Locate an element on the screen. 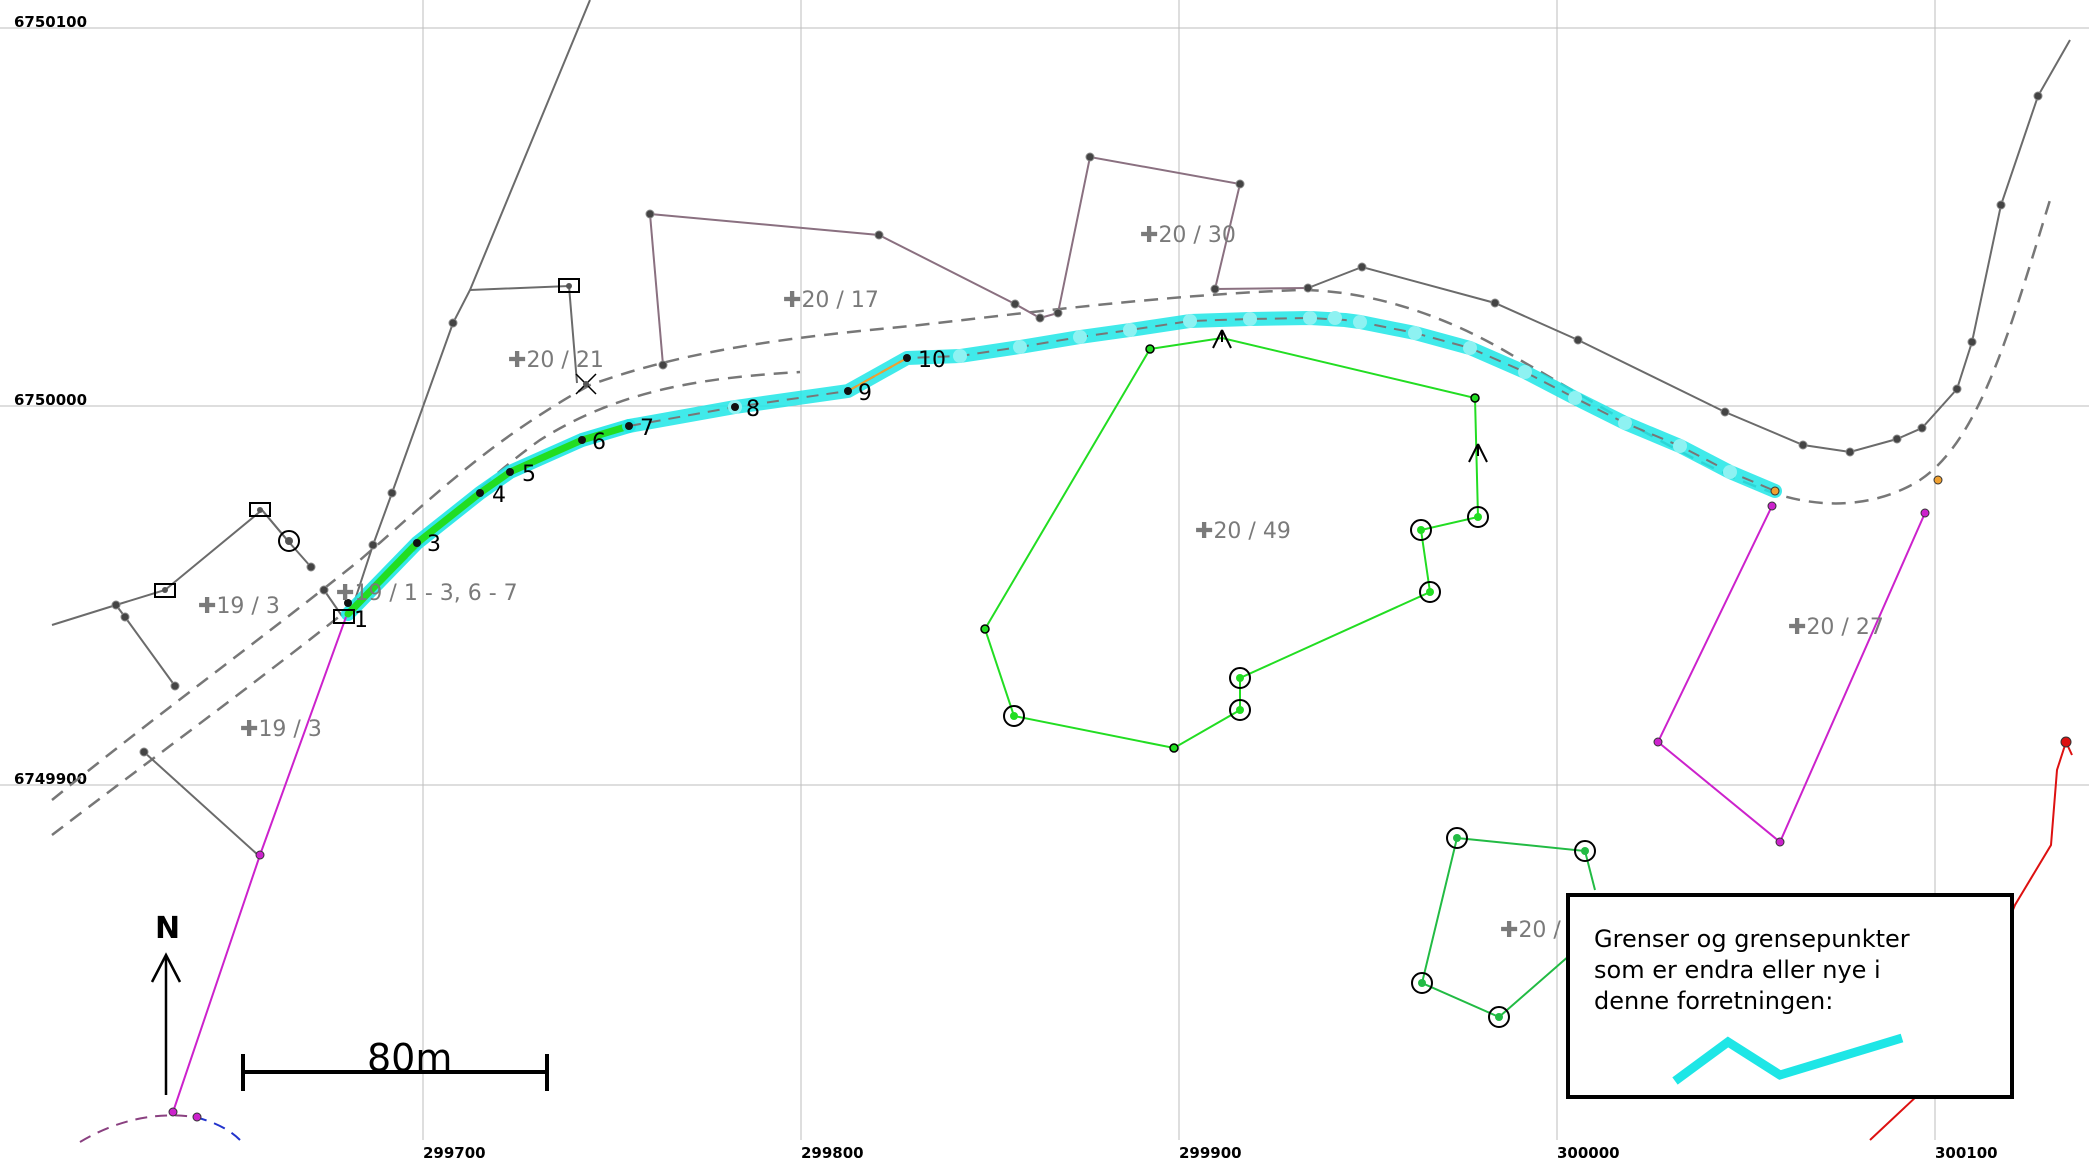  north-arrow: N is located at coordinates (166, 1003).